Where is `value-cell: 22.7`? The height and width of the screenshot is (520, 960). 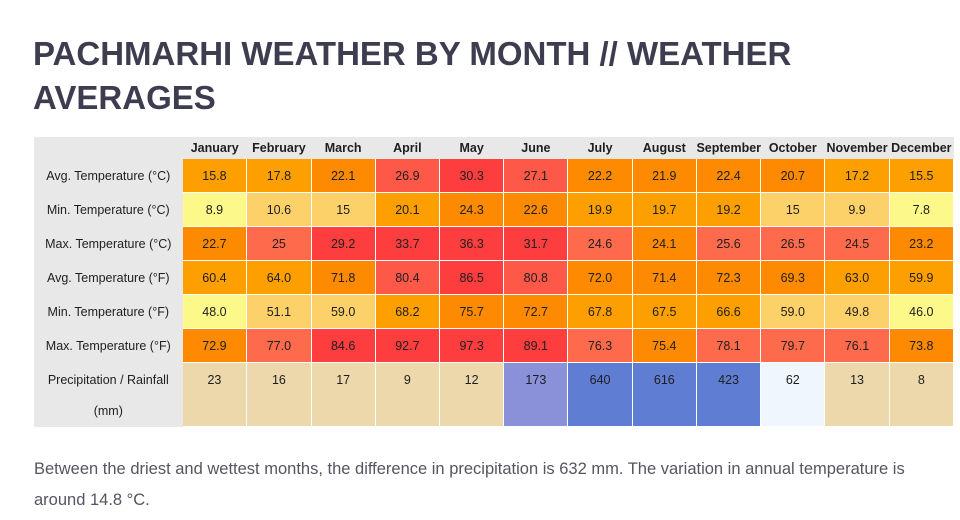
value-cell: 22.7 is located at coordinates (215, 243).